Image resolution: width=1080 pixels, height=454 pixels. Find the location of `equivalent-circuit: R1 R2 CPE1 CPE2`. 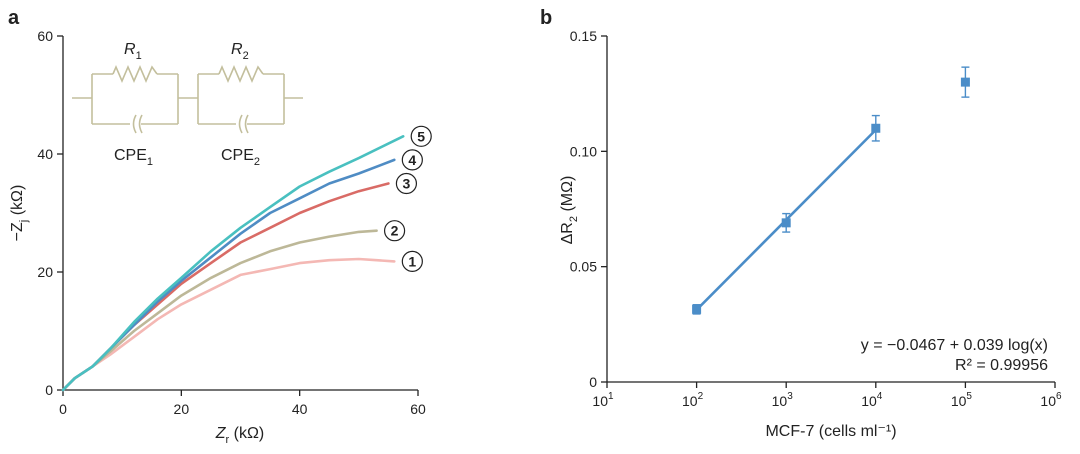

equivalent-circuit: R1 R2 CPE1 CPE2 is located at coordinates (187, 104).